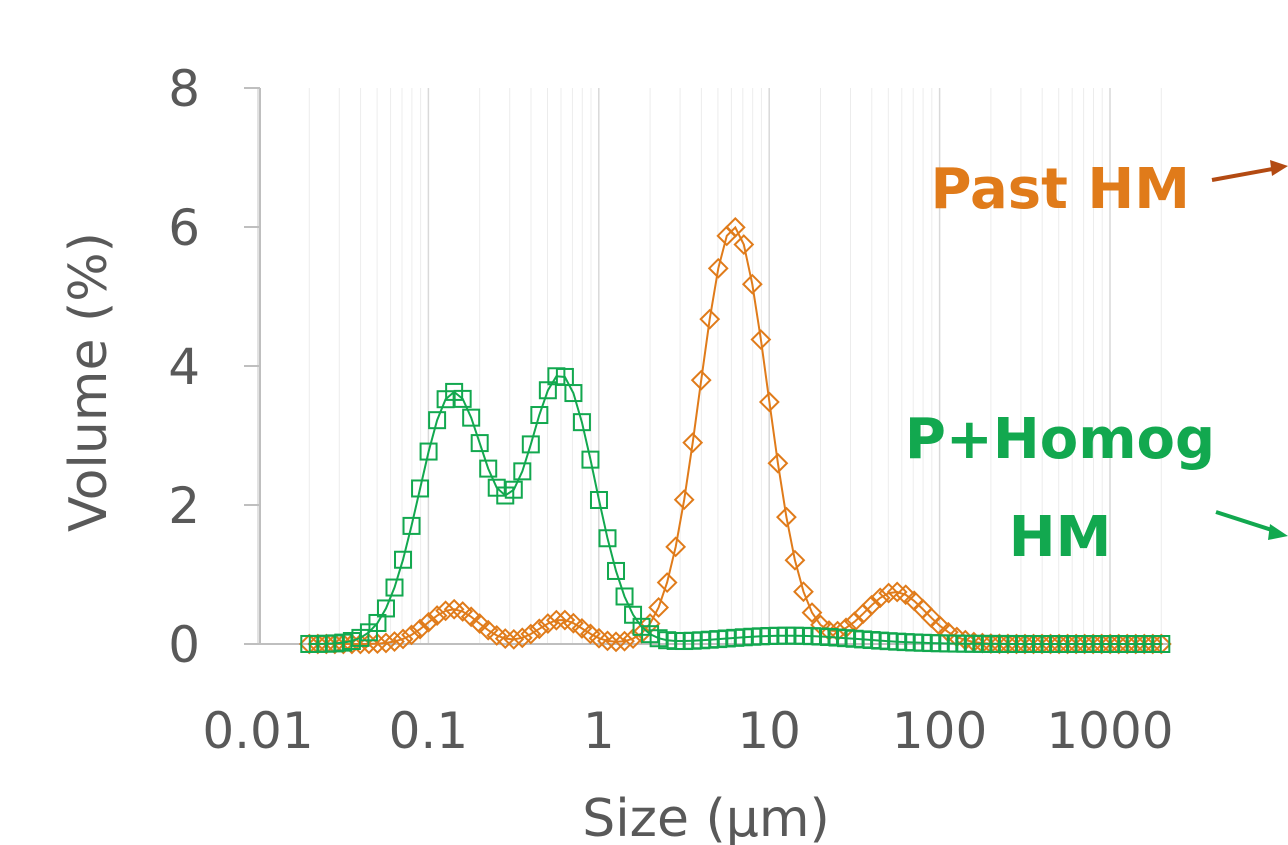 Image resolution: width=1288 pixels, height=845 pixels. Describe the element at coordinates (184, 89) in the screenshot. I see `y-tick-label: 8` at that location.